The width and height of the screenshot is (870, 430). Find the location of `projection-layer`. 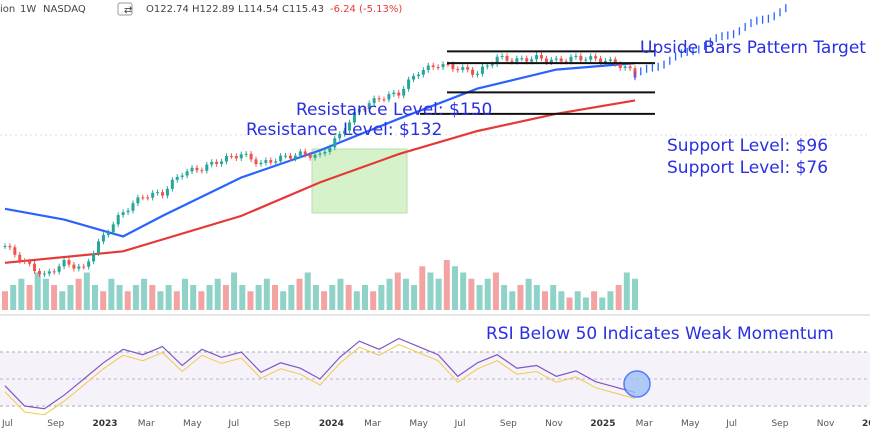

projection-layer is located at coordinates (710, 42).